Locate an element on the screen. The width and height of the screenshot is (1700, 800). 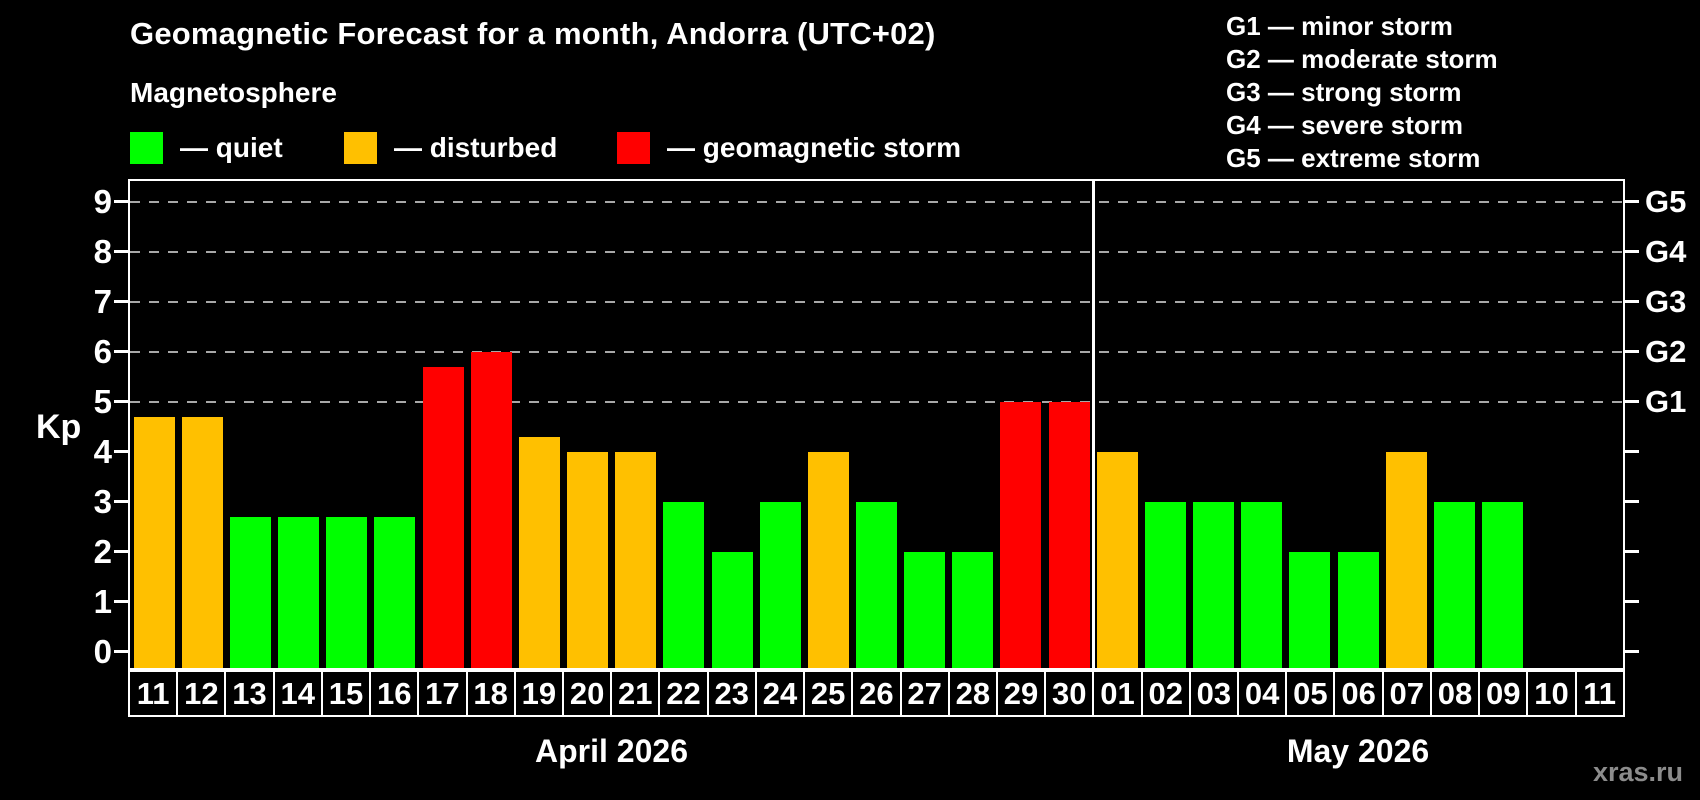
day-label: 28 is located at coordinates (971, 693).